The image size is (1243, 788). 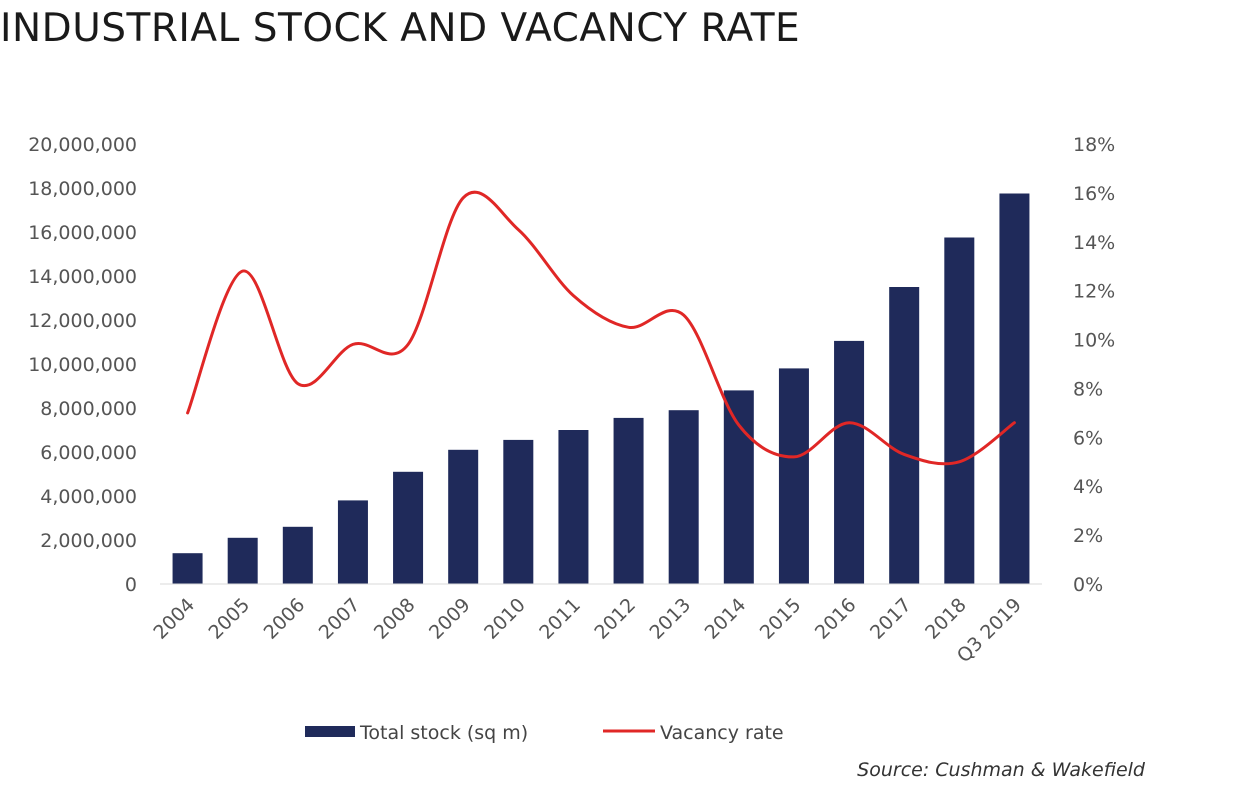 What do you see at coordinates (88, 409) in the screenshot?
I see `y-left-tick-label: 8,000,000` at bounding box center [88, 409].